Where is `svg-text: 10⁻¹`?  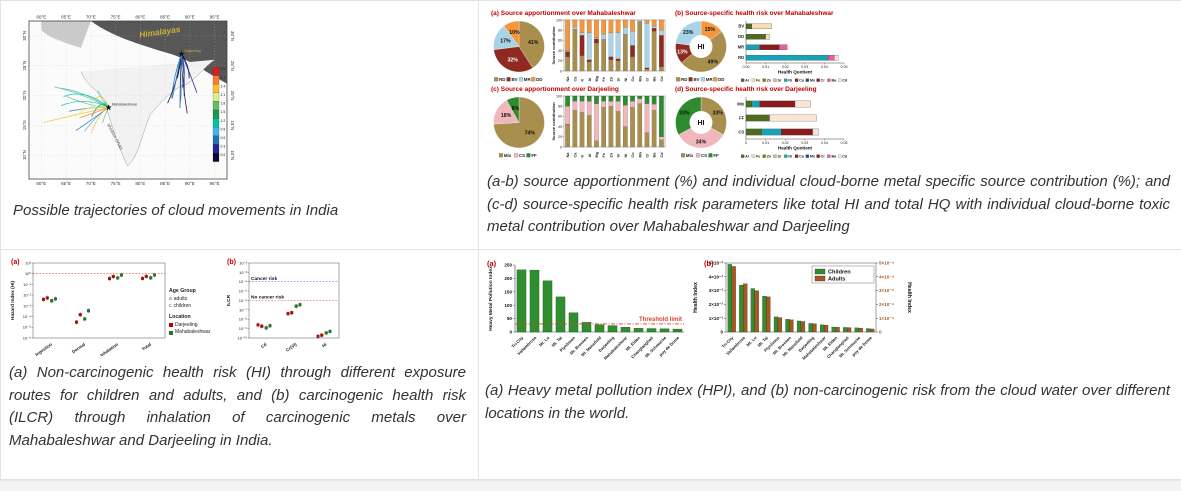
svg-text: 10⁻¹ is located at coordinates (27, 284).